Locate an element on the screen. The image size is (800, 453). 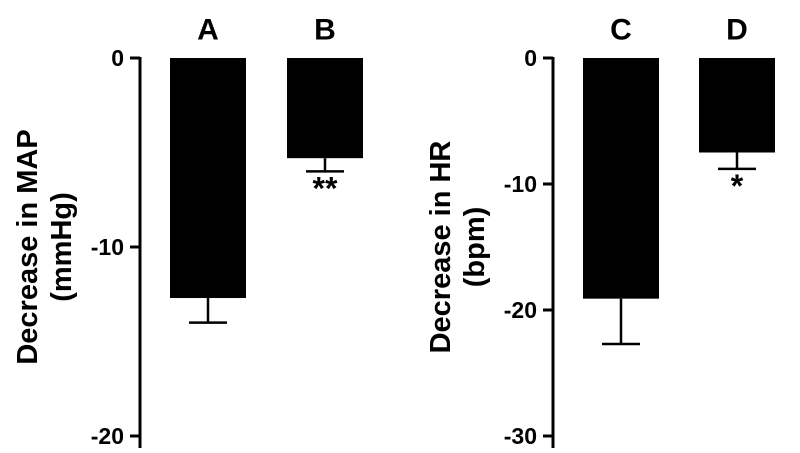
bar-C is located at coordinates (621, 178).